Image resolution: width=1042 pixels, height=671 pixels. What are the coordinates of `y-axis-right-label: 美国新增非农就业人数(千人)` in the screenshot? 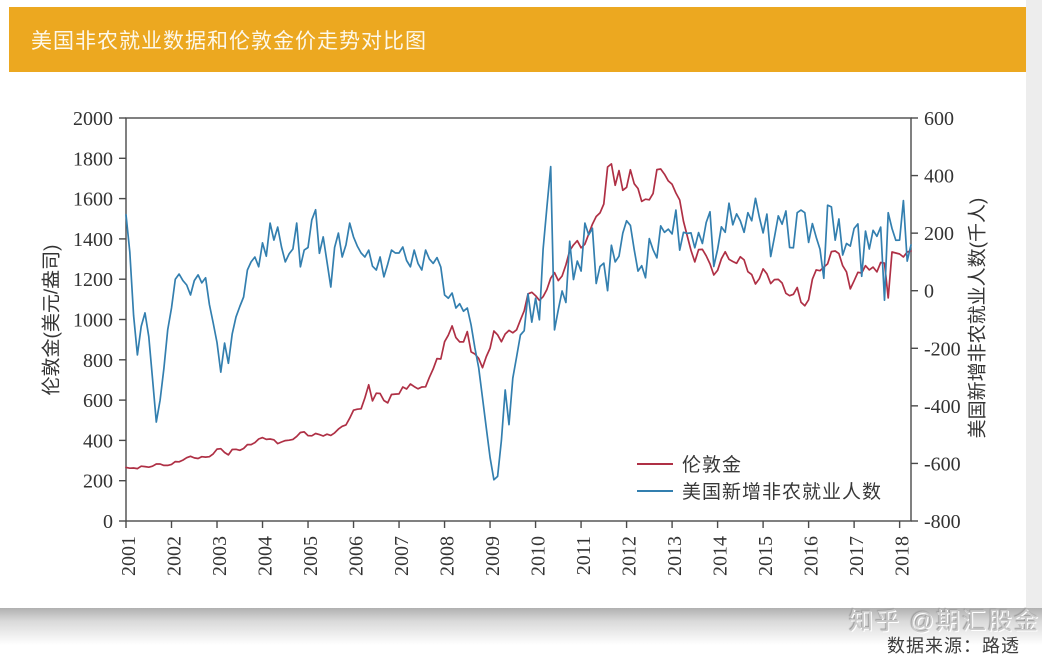 It's located at (978, 318).